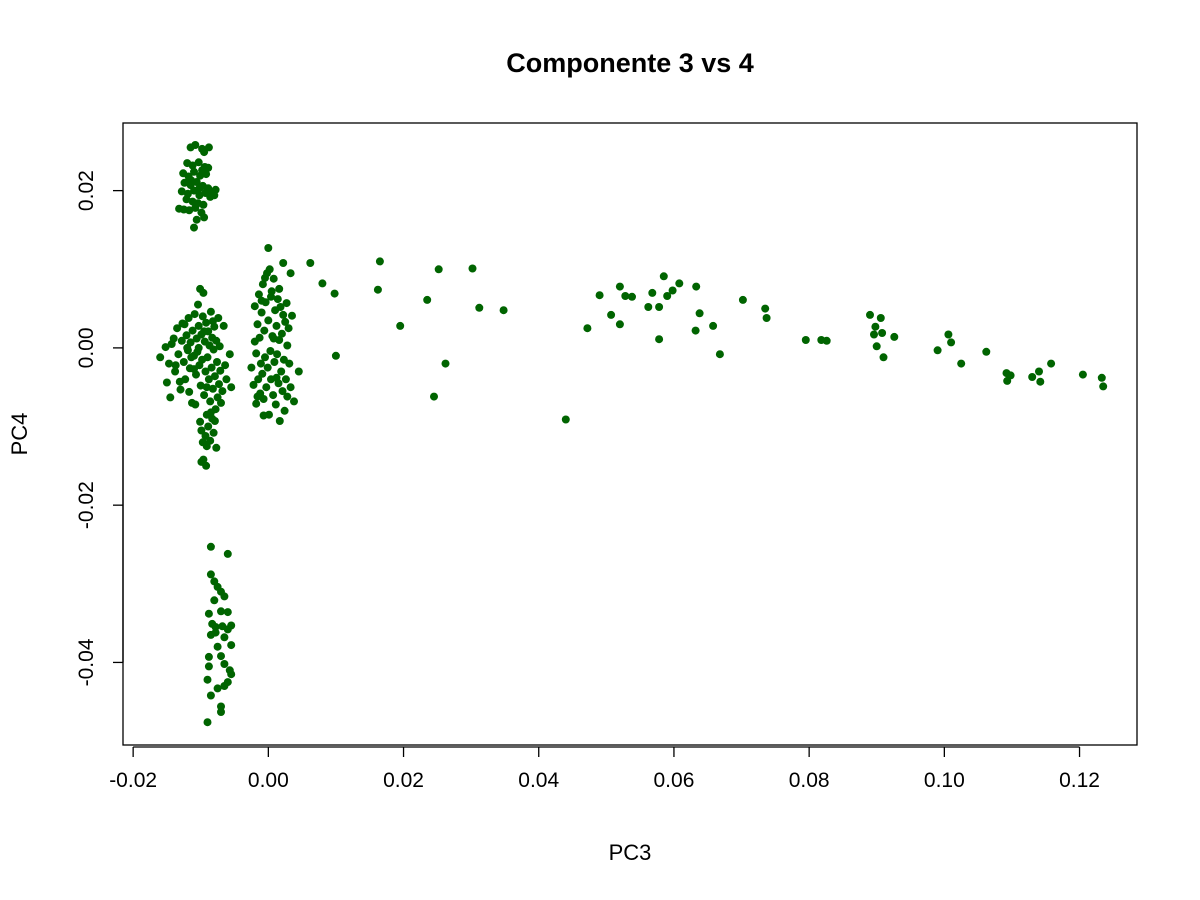 The width and height of the screenshot is (1200, 900). What do you see at coordinates (630, 852) in the screenshot?
I see `x-axis-label: PC3` at bounding box center [630, 852].